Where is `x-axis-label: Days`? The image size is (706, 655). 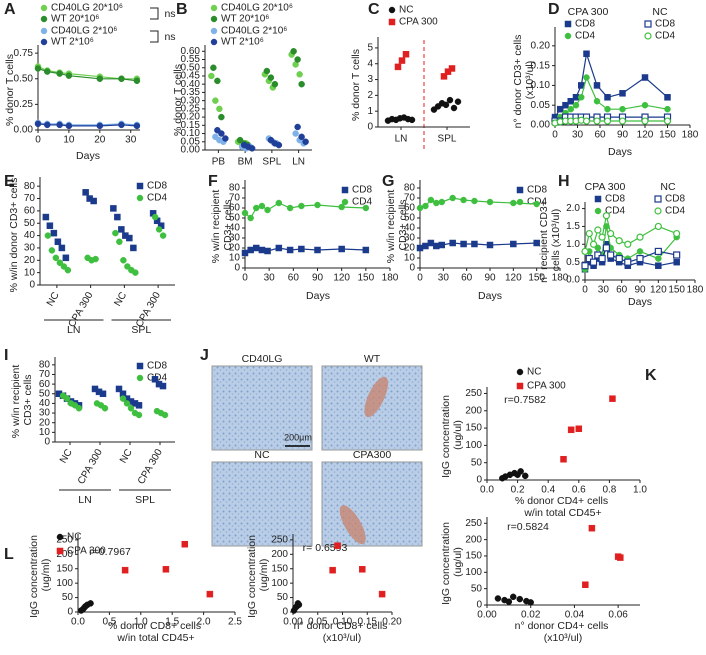
x-axis-label: Days is located at coordinates (318, 296).